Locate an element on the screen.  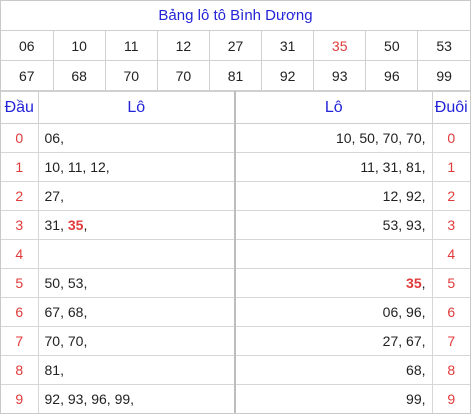
number-cell: 10 is located at coordinates (79, 46).